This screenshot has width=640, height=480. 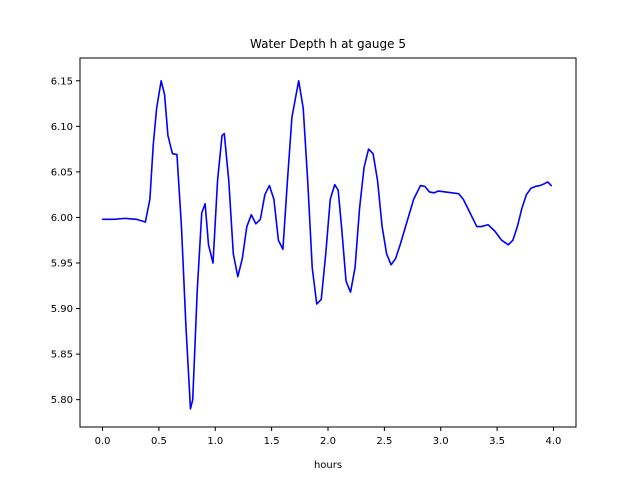 I want to click on x-tick-label: 2.0, so click(x=328, y=441).